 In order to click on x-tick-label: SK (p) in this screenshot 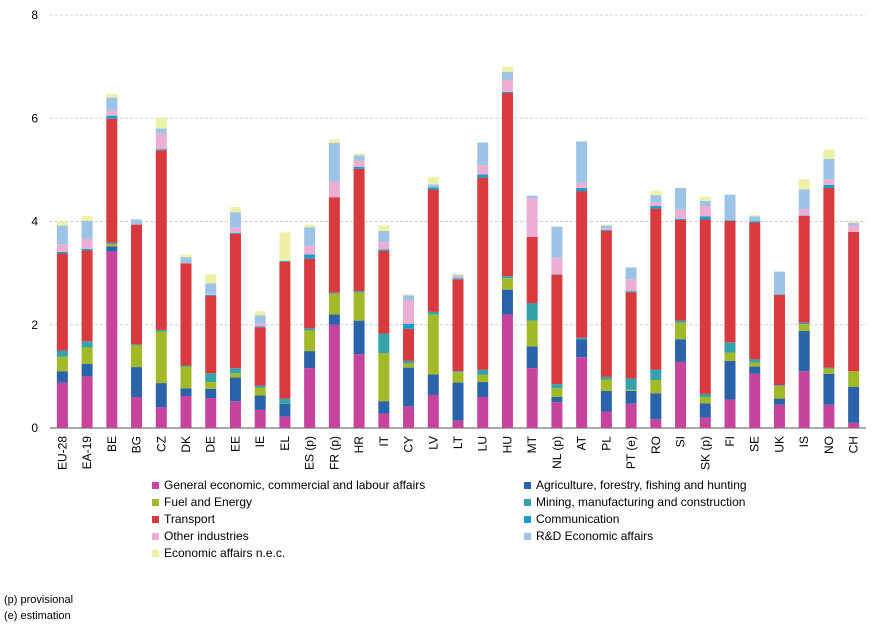, I will do `click(705, 453)`.